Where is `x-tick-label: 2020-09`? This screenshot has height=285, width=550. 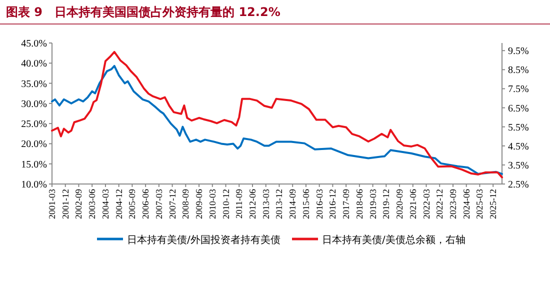
x-tick-label: 2020-09 is located at coordinates (399, 203).